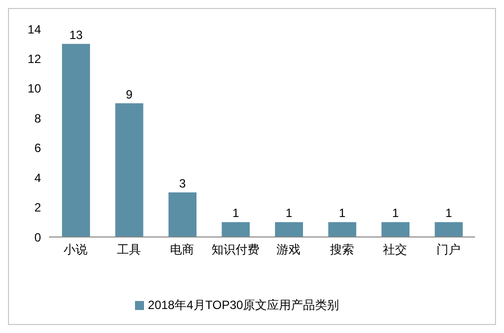 Image resolution: width=504 pixels, height=333 pixels. I want to click on y-tick-label: 4, so click(38, 177).